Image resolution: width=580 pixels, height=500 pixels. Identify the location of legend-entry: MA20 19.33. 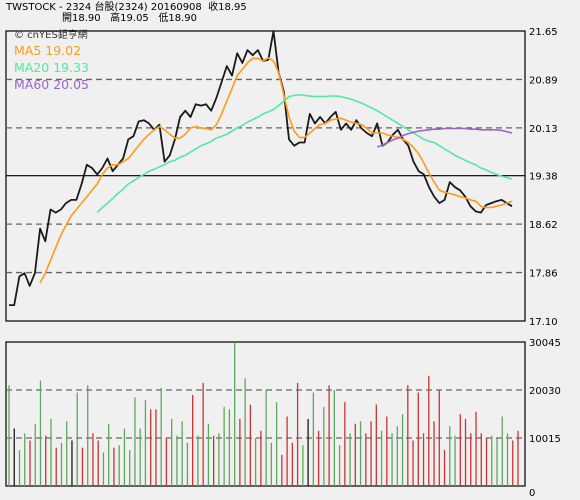
(51, 67).